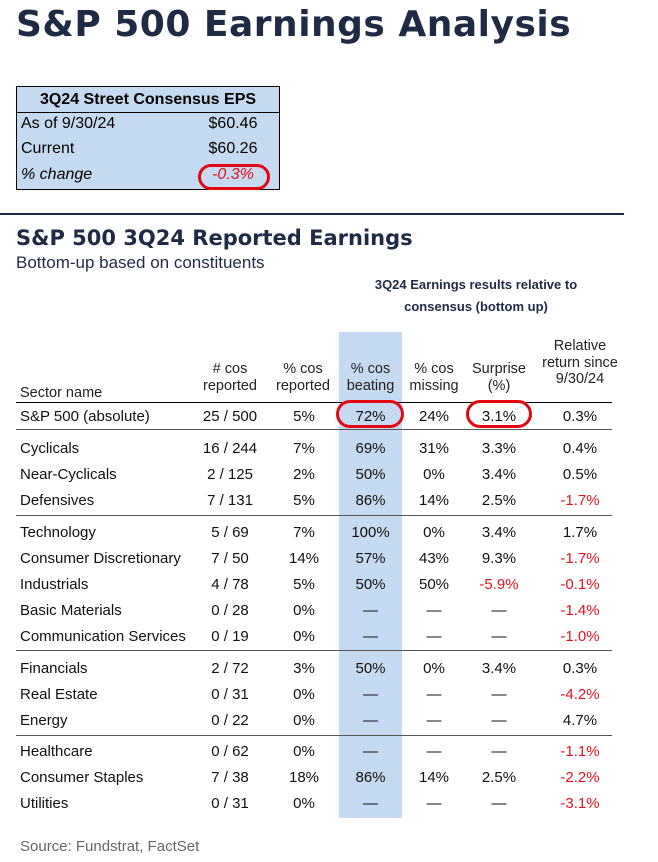  What do you see at coordinates (233, 123) in the screenshot?
I see `eps-value: $60.46` at bounding box center [233, 123].